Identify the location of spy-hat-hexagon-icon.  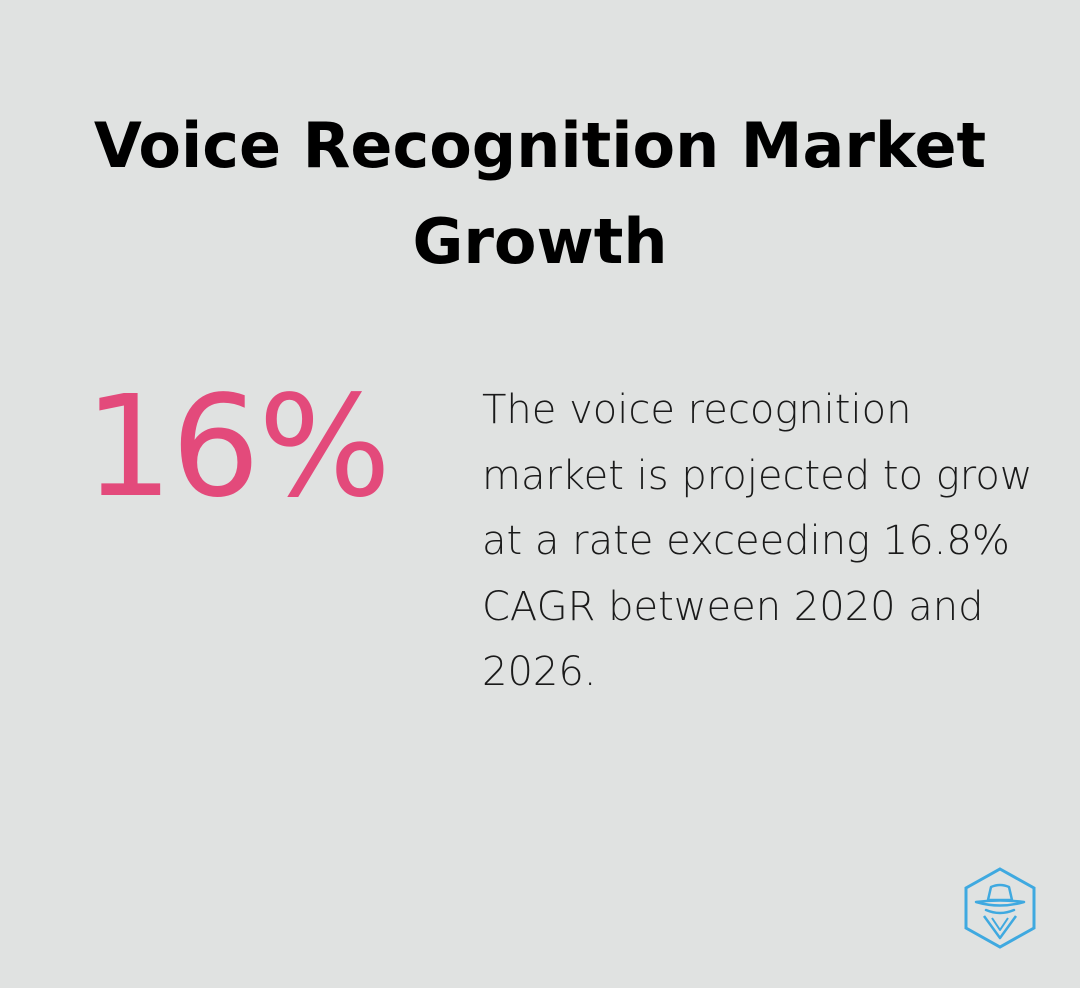
(1000, 908).